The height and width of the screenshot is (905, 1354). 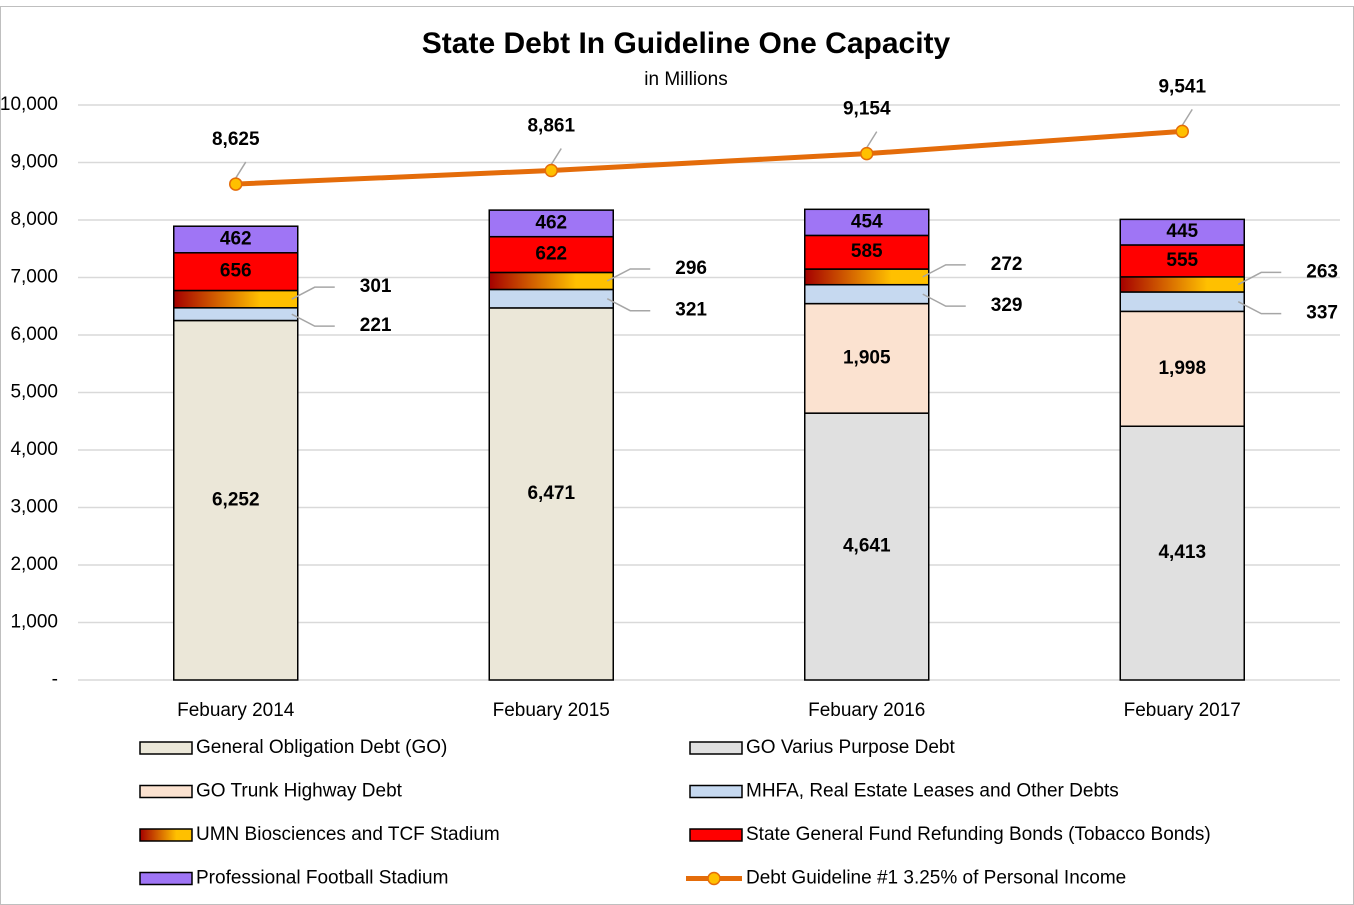 What do you see at coordinates (551, 710) in the screenshot?
I see `x-tick-label: Febuary 2015` at bounding box center [551, 710].